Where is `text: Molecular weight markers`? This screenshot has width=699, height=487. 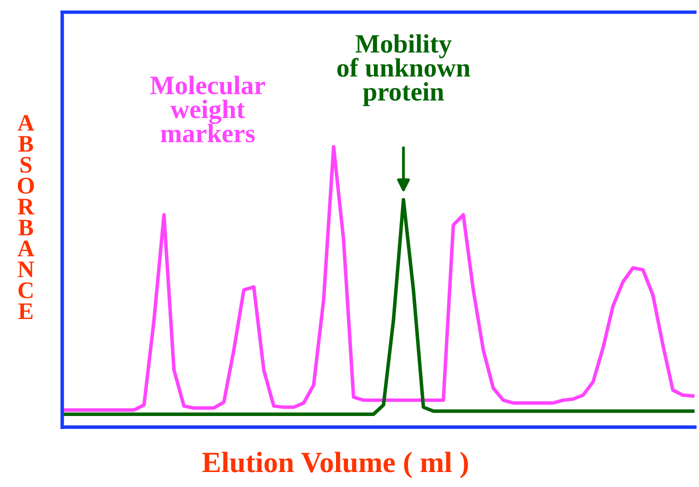 text: Molecular weight markers is located at coordinates (208, 109).